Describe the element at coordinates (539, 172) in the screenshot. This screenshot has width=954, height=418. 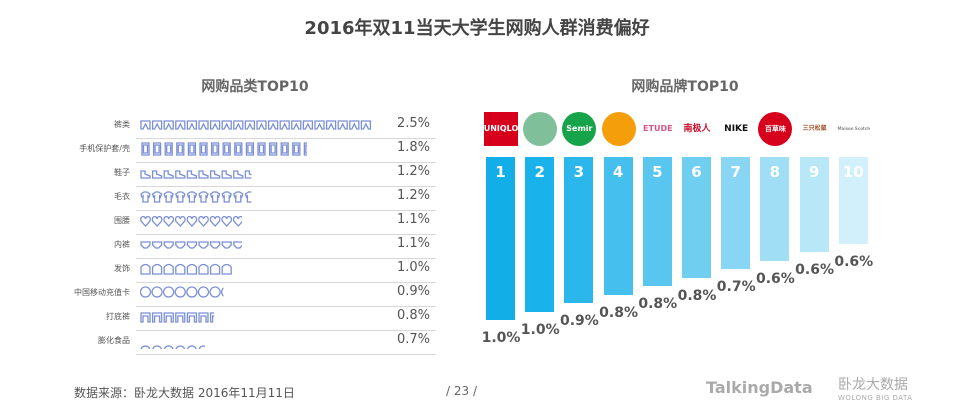
I see `brand-rank: 2` at that location.